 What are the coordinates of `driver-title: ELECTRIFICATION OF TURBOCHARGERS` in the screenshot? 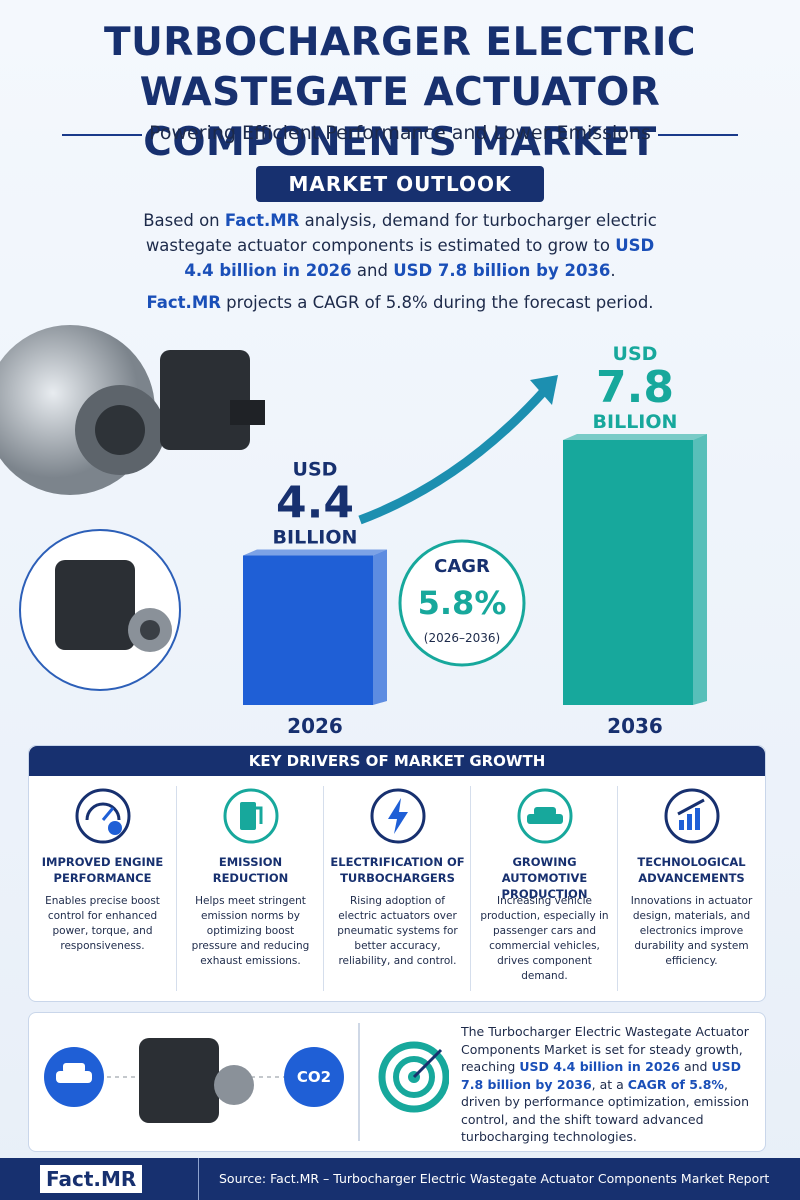 It's located at (397, 870).